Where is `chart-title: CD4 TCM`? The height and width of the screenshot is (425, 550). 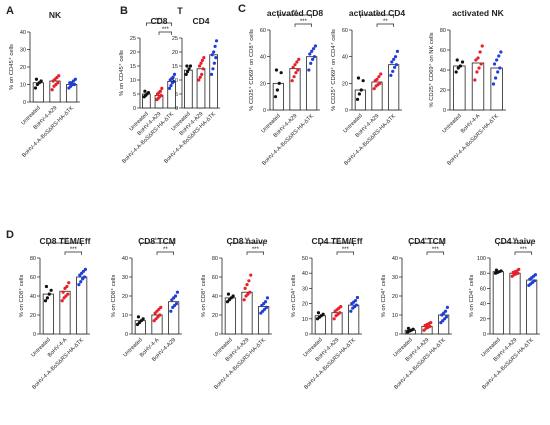
chart-title: CD4 TCM is located at coordinates (427, 241).